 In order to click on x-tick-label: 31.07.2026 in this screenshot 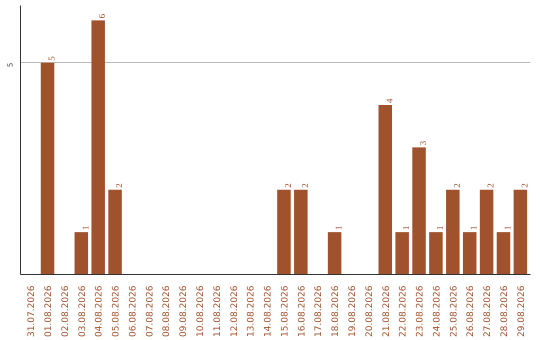, I will do `click(32, 311)`.